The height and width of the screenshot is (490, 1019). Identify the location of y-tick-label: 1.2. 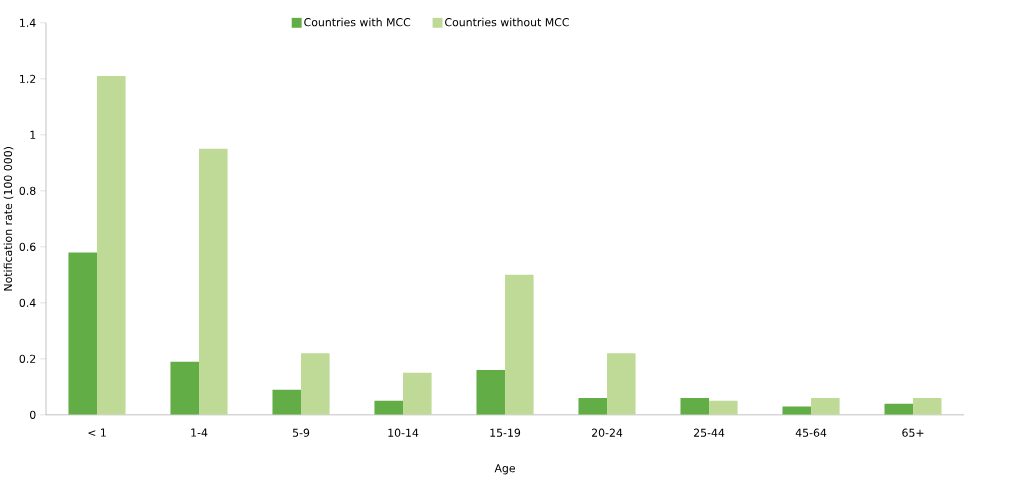
(28, 78).